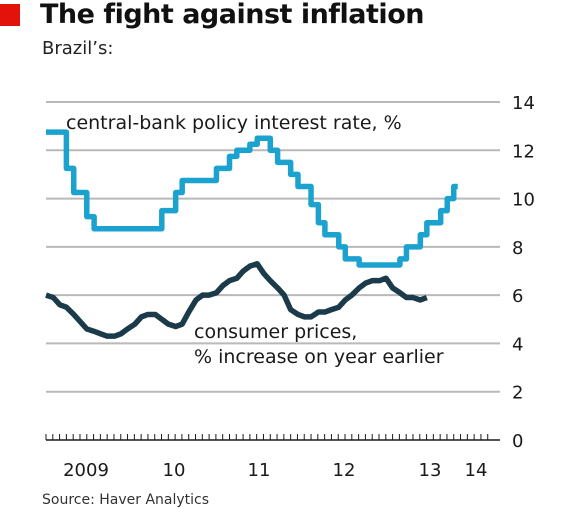 Image resolution: width=580 pixels, height=508 pixels. What do you see at coordinates (517, 296) in the screenshot?
I see `y-tick-6: 6` at bounding box center [517, 296].